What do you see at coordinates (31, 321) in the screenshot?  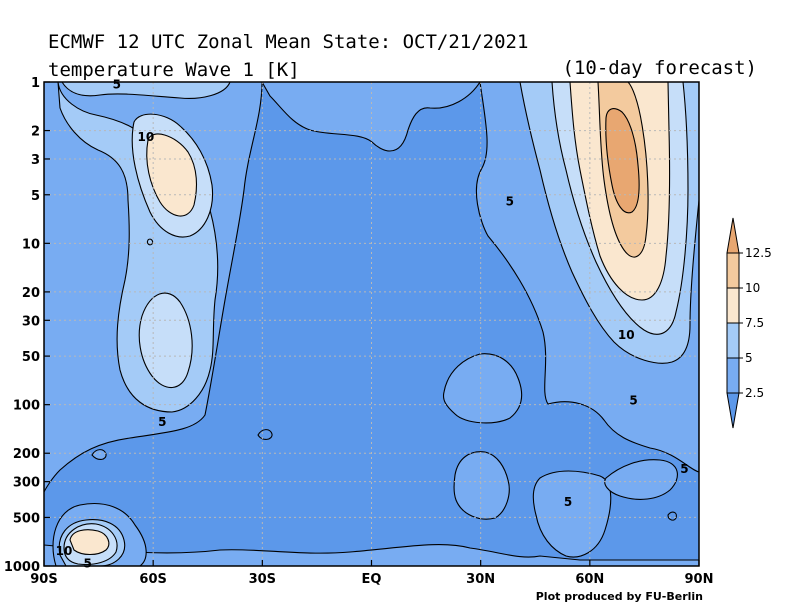 I see `y-tick-label: 30` at bounding box center [31, 321].